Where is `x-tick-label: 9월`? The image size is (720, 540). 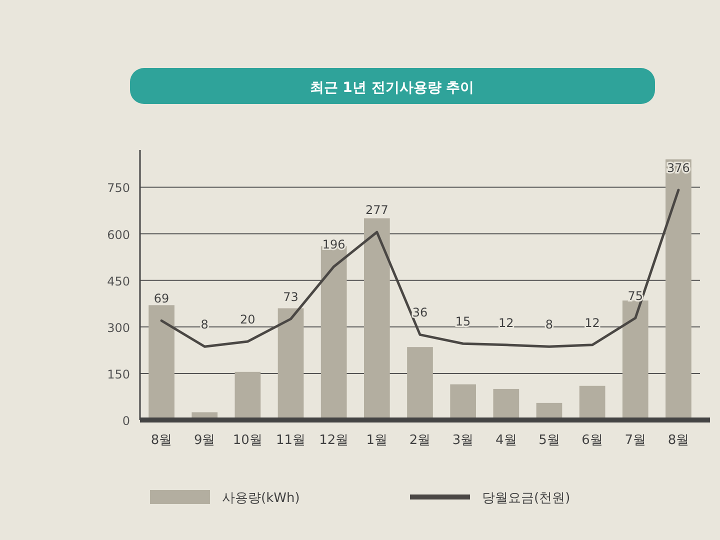 x-tick-label: 9월 is located at coordinates (205, 440).